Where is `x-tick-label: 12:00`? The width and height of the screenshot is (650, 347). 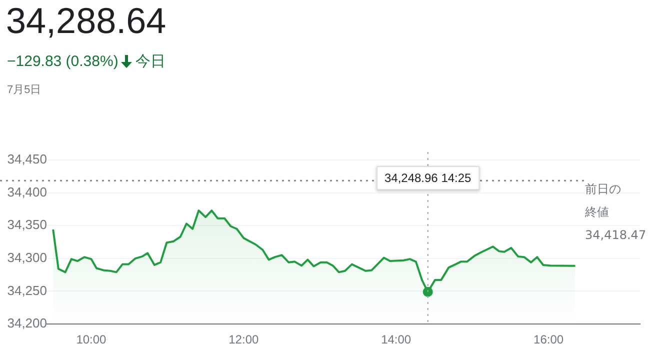
x-tick-label: 12:00 is located at coordinates (243, 339).